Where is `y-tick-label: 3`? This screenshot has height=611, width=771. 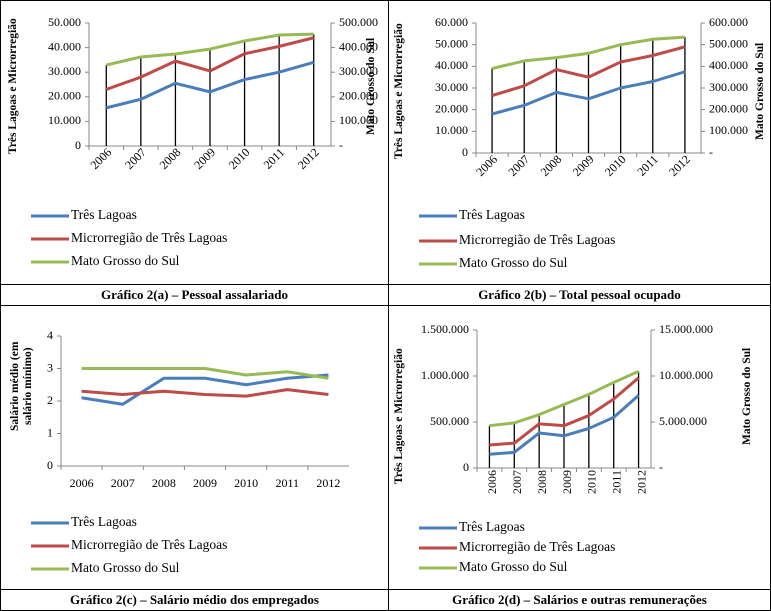 y-tick-label: 3 is located at coordinates (50, 367).